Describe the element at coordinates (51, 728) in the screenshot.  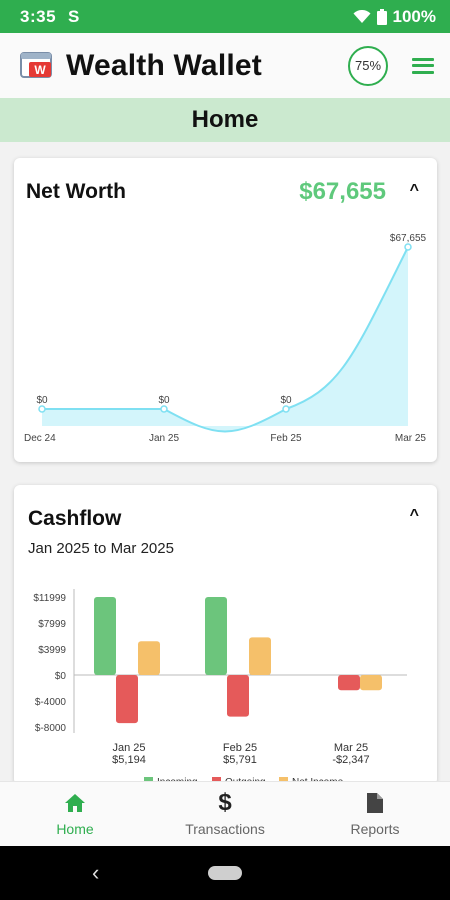
I see `cashflow-y-tick: $-8000` at that location.